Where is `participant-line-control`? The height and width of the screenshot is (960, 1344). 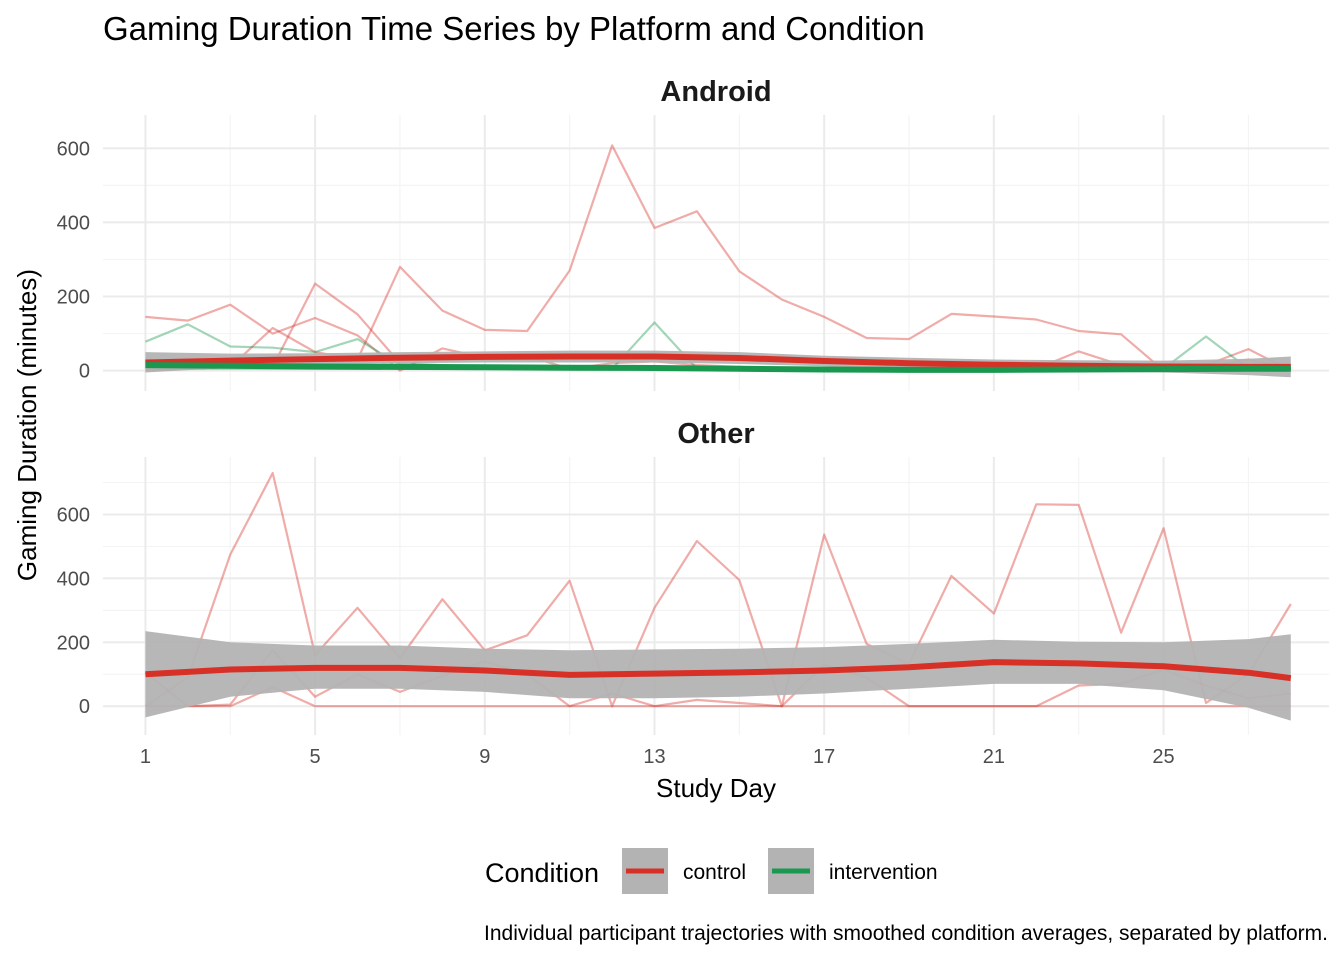 participant-line-control is located at coordinates (718, 696).